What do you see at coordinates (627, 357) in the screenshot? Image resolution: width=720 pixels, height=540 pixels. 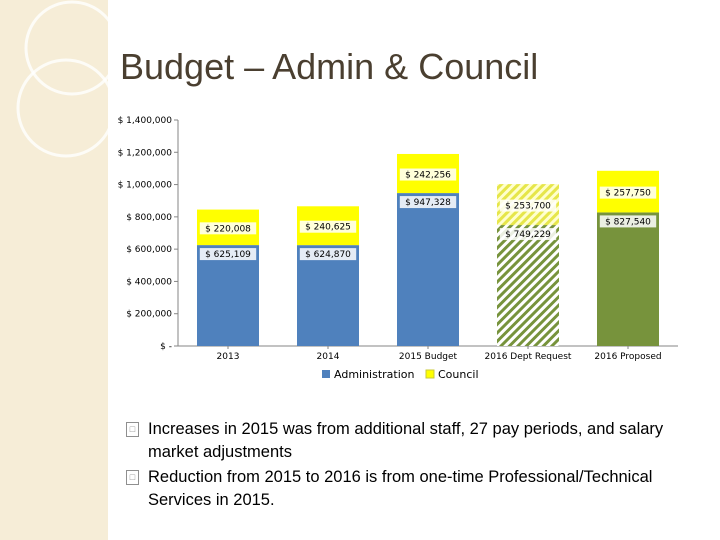 I see `x-tick-label: 2016 Proposed` at bounding box center [627, 357].